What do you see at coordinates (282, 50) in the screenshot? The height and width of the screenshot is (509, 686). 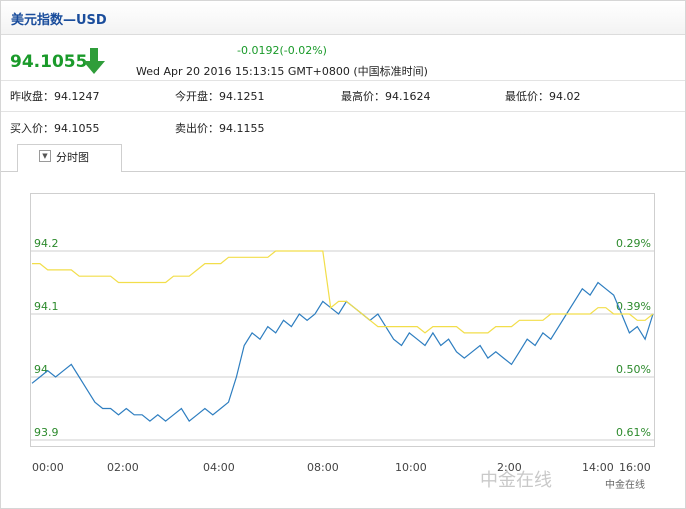 I see `price-change: -0.0192(-0.02%)` at bounding box center [282, 50].